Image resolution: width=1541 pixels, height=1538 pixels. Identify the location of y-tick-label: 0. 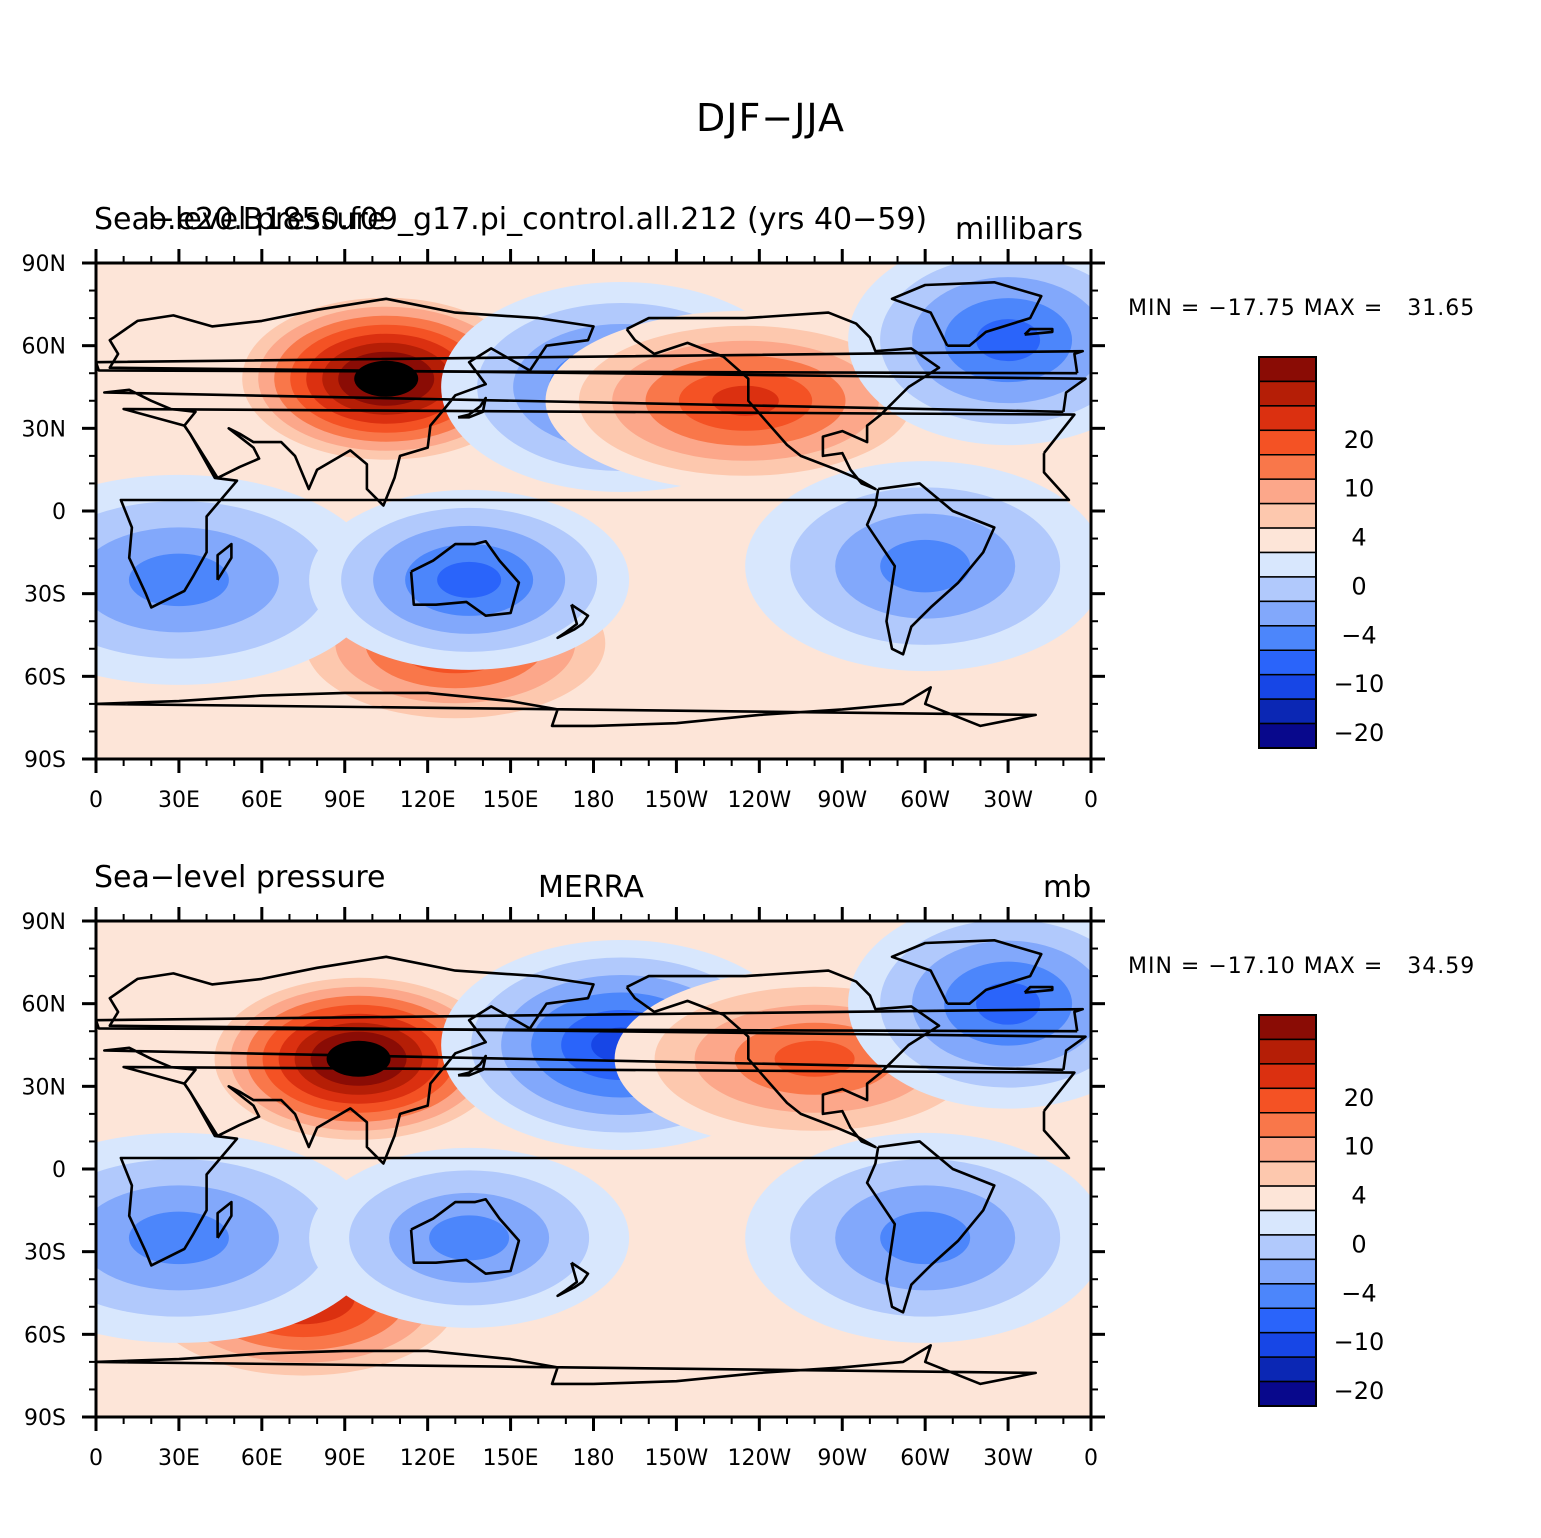
(59, 1170).